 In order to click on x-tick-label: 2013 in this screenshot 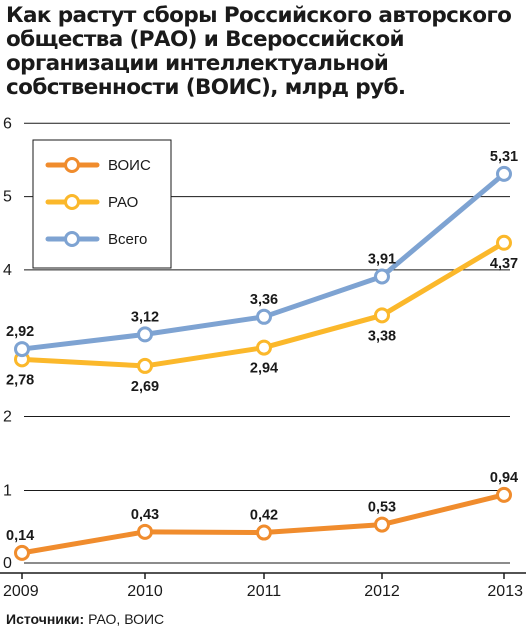, I will do `click(505, 591)`.